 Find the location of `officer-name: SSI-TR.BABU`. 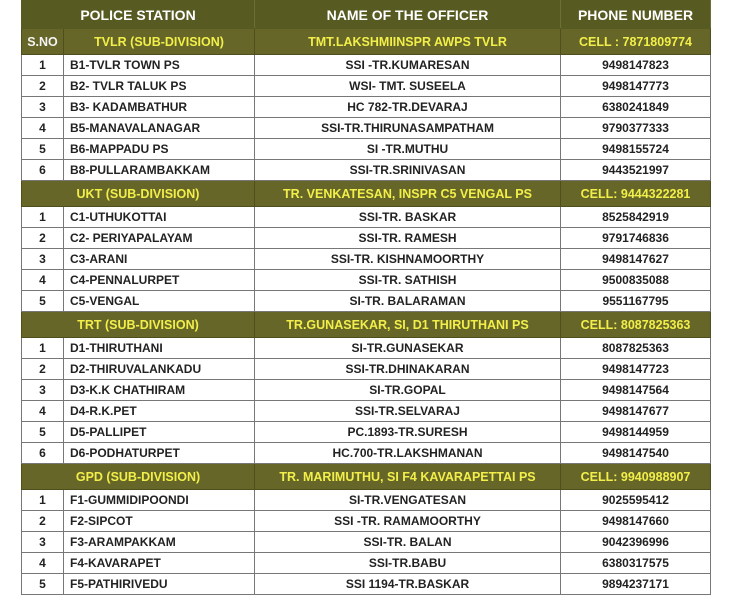

officer-name: SSI-TR.BABU is located at coordinates (407, 563).